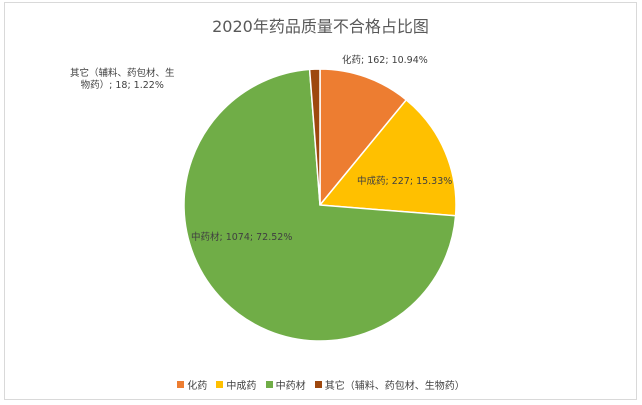  I want to click on legend-label-zhongchengyao: 中成药, so click(241, 386).